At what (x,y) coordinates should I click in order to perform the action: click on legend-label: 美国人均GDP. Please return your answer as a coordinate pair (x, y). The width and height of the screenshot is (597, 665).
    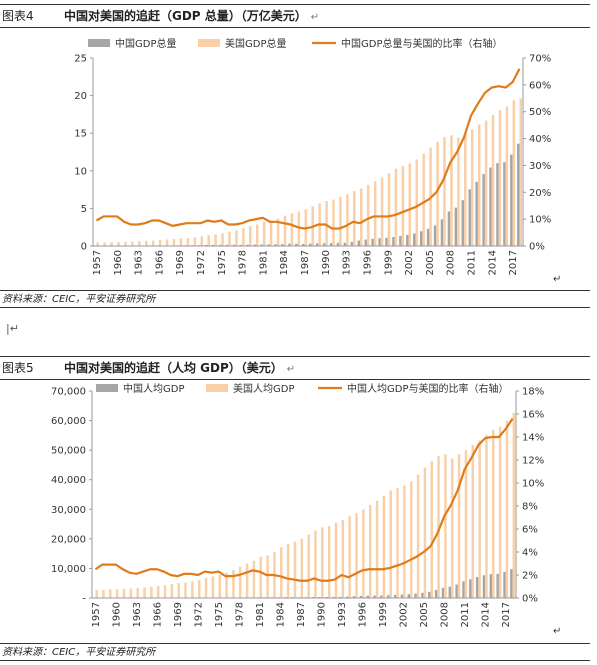
    Looking at the image, I should click on (263, 388).